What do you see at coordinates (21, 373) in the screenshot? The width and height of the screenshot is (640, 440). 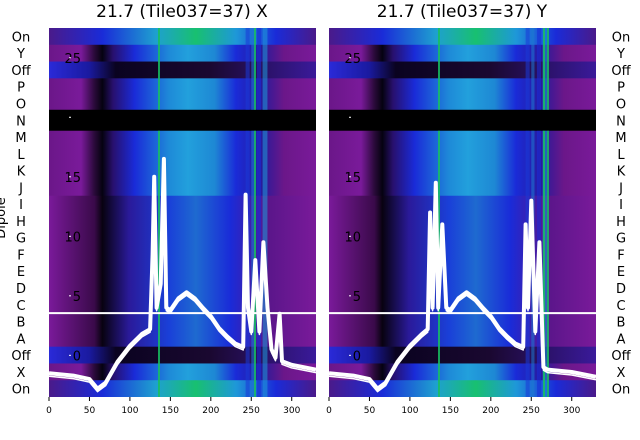 I see `row-label-left-20: X` at bounding box center [21, 373].